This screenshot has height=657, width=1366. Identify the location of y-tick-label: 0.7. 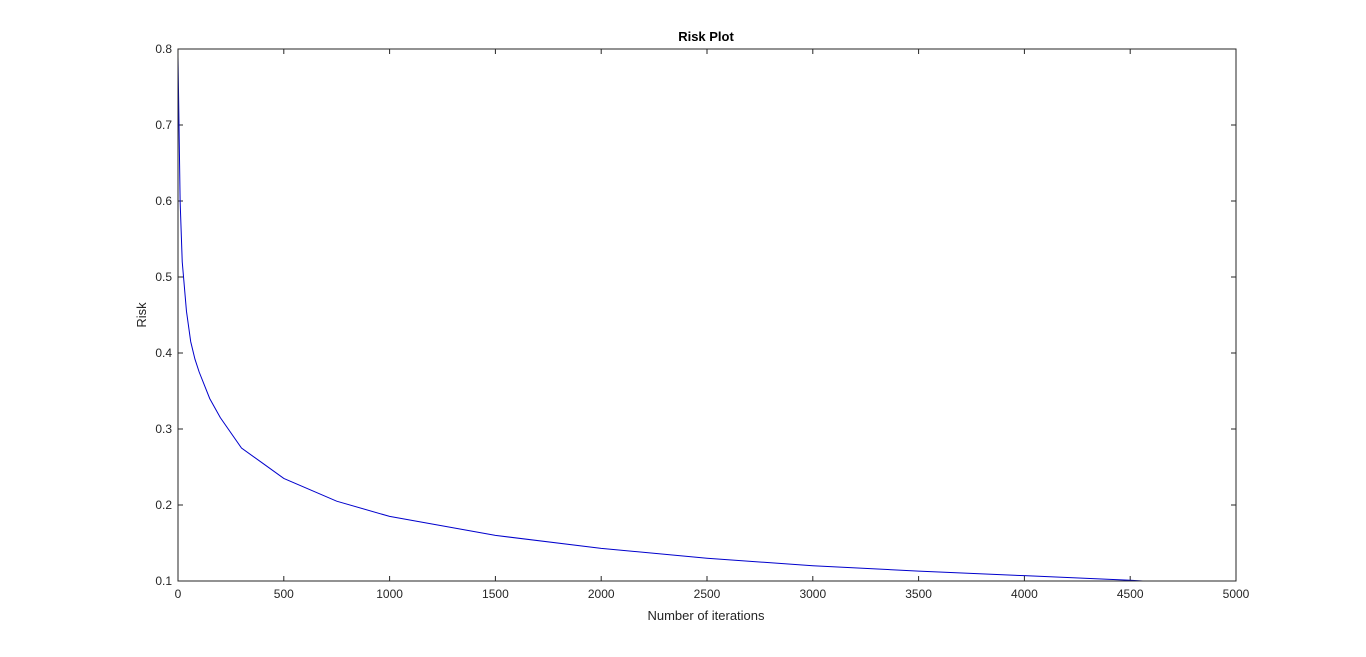
(163, 125).